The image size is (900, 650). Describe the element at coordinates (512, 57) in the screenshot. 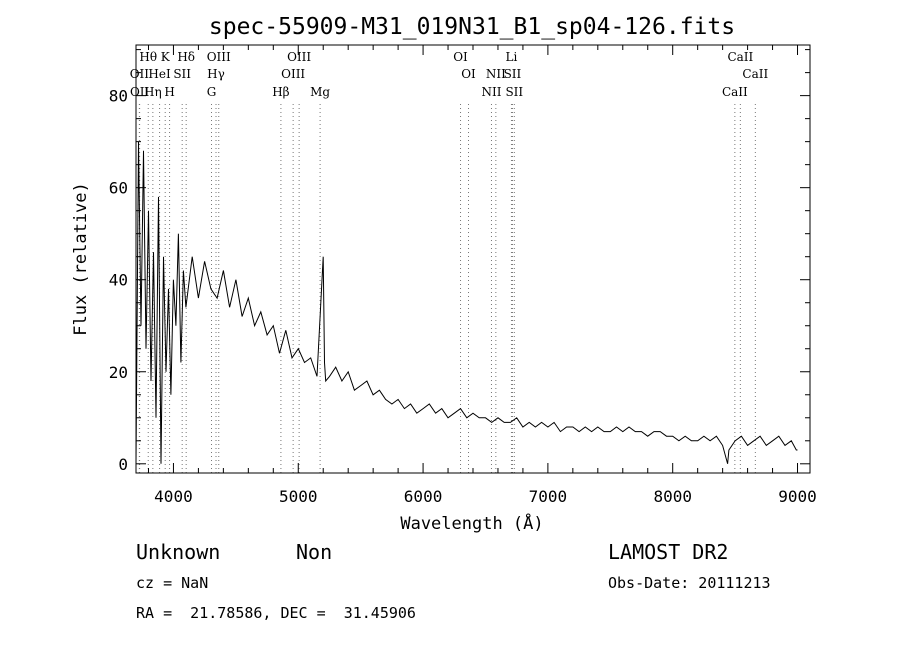

I see `feature-label: Li` at that location.